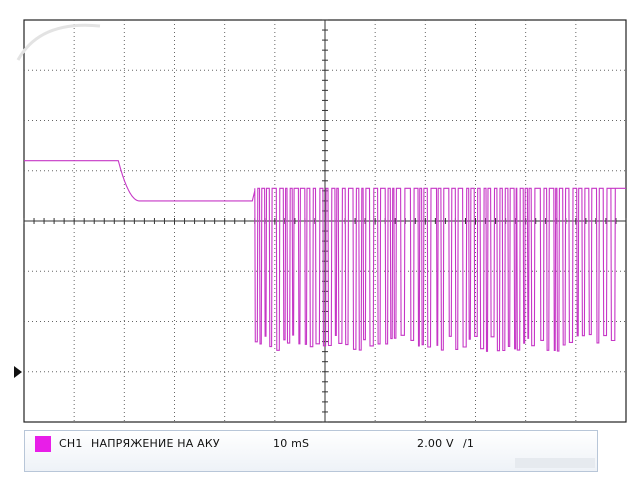 This screenshot has width=642, height=482. Describe the element at coordinates (555, 463) in the screenshot. I see `bar-shade` at that location.